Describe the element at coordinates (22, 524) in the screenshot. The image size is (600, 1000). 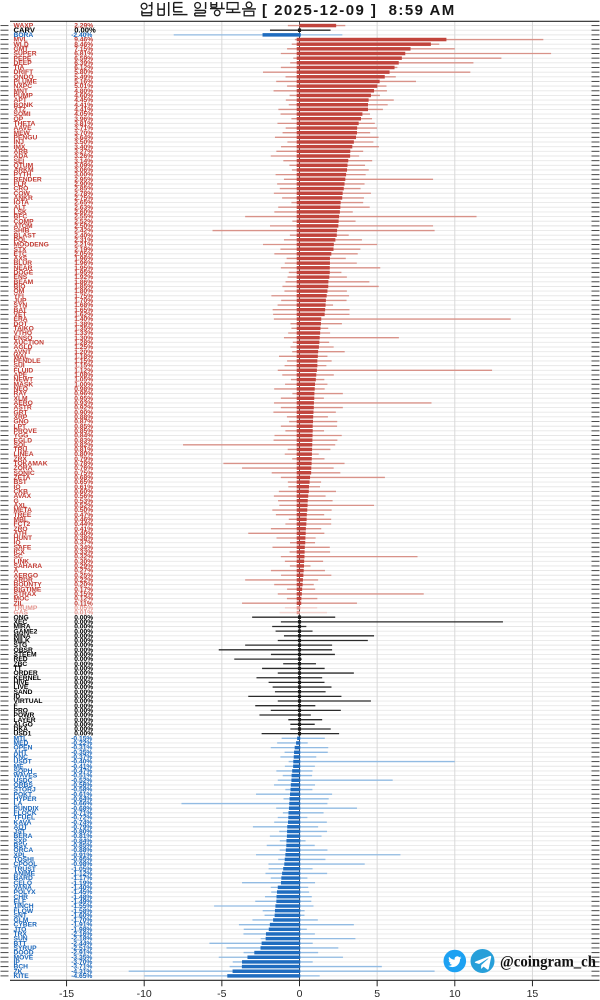
I see `svg-text: FCT2` at that location.